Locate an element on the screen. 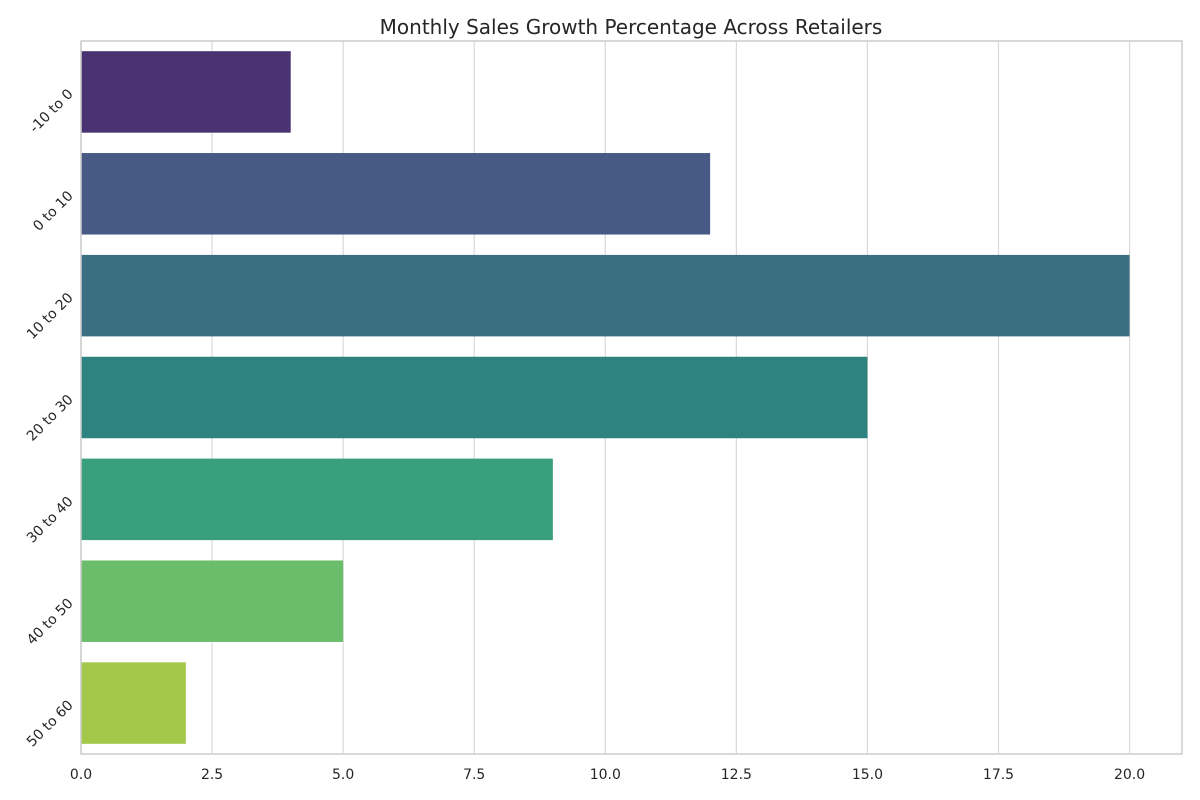 The height and width of the screenshot is (800, 1200). y-tick-label: 20 to 30 is located at coordinates (50, 418).